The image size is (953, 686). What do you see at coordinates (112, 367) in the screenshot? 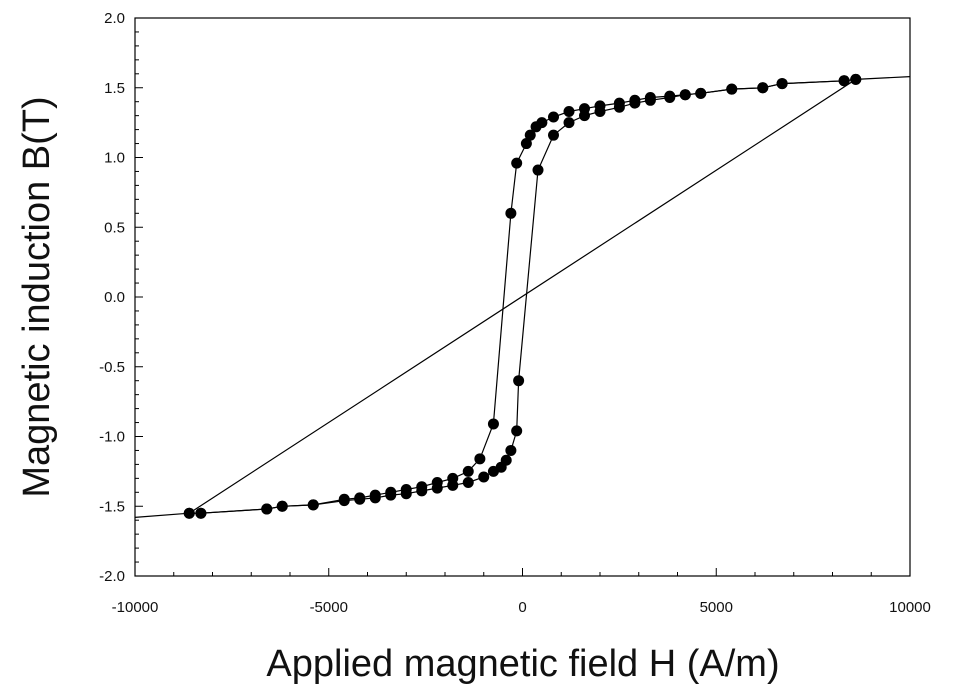
I see `y-tick-label: -0.5` at bounding box center [112, 367].